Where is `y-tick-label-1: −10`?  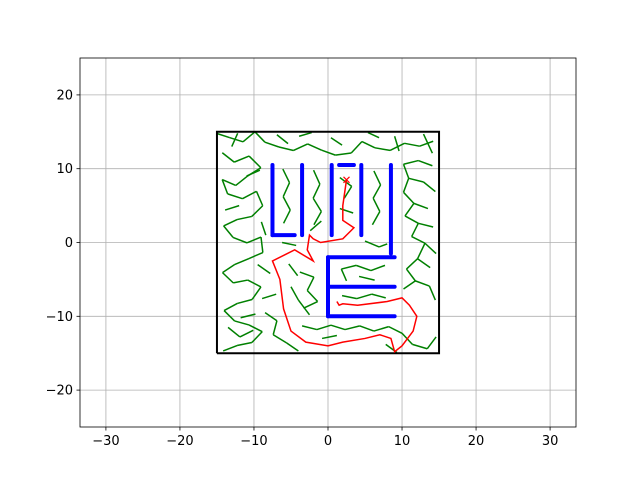 y-tick-label-1: −10 is located at coordinates (59, 317).